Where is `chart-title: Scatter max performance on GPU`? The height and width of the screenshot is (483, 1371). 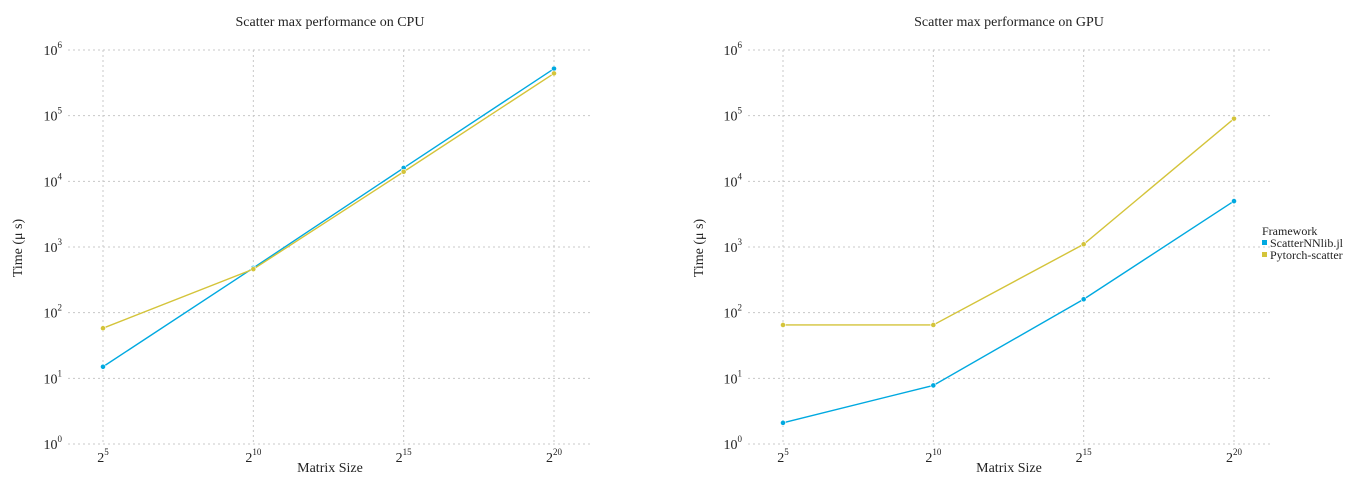
chart-title: Scatter max performance on GPU is located at coordinates (1009, 22).